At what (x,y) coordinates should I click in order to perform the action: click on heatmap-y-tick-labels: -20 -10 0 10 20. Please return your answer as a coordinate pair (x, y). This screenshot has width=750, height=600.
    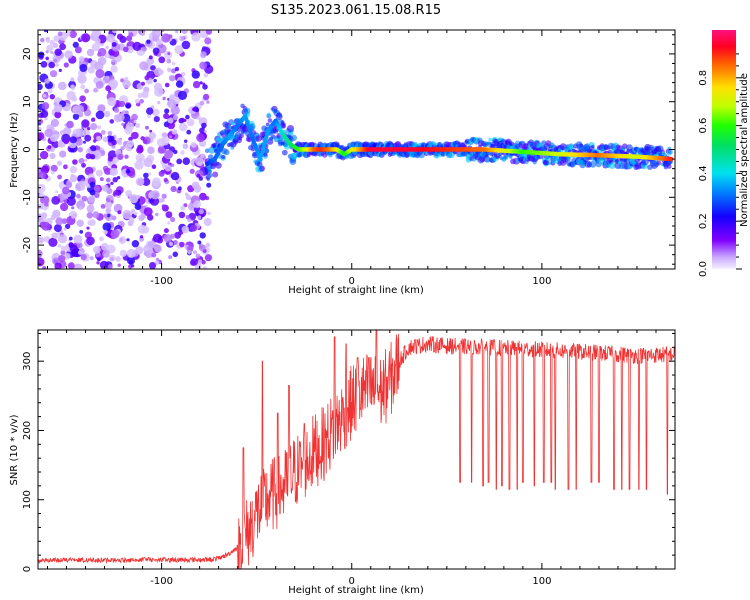
    Looking at the image, I should click on (27, 151).